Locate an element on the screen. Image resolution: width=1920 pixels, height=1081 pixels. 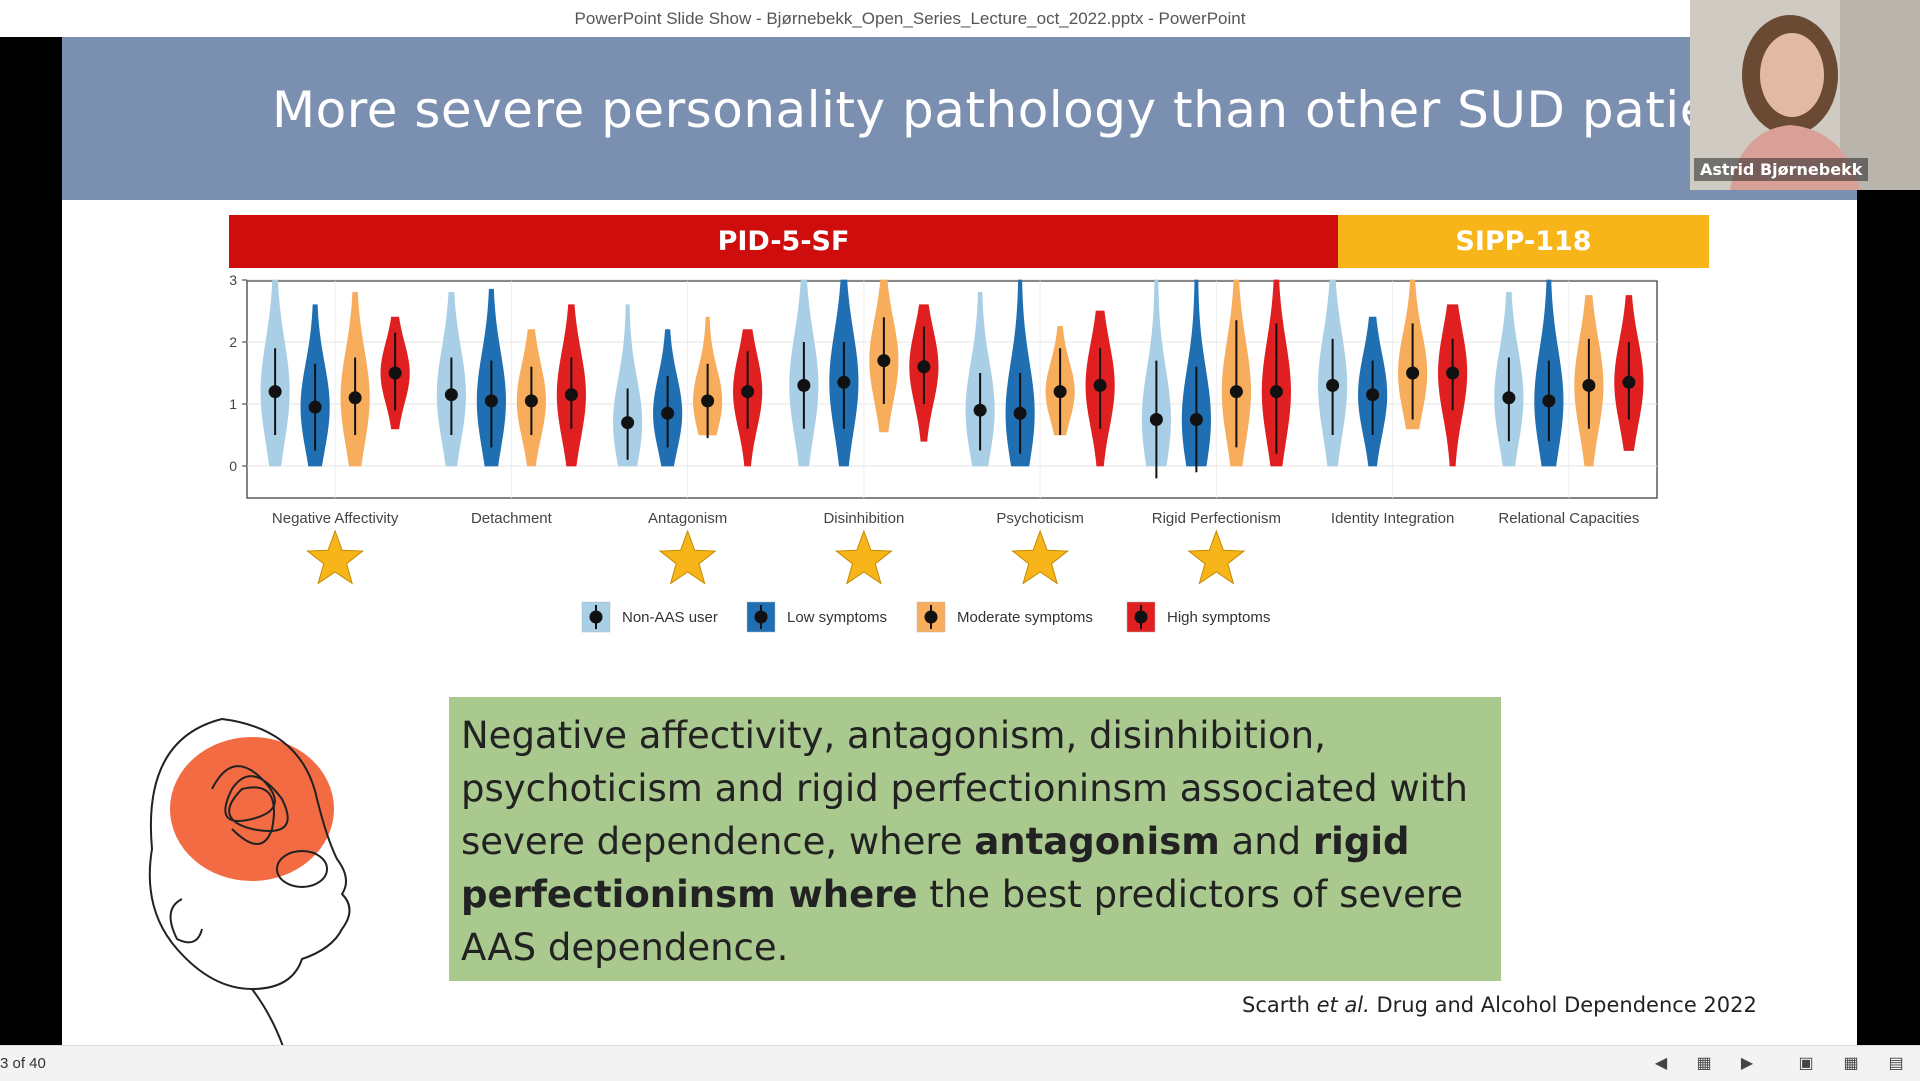
x-category-label: Identity Integration is located at coordinates (1392, 518).